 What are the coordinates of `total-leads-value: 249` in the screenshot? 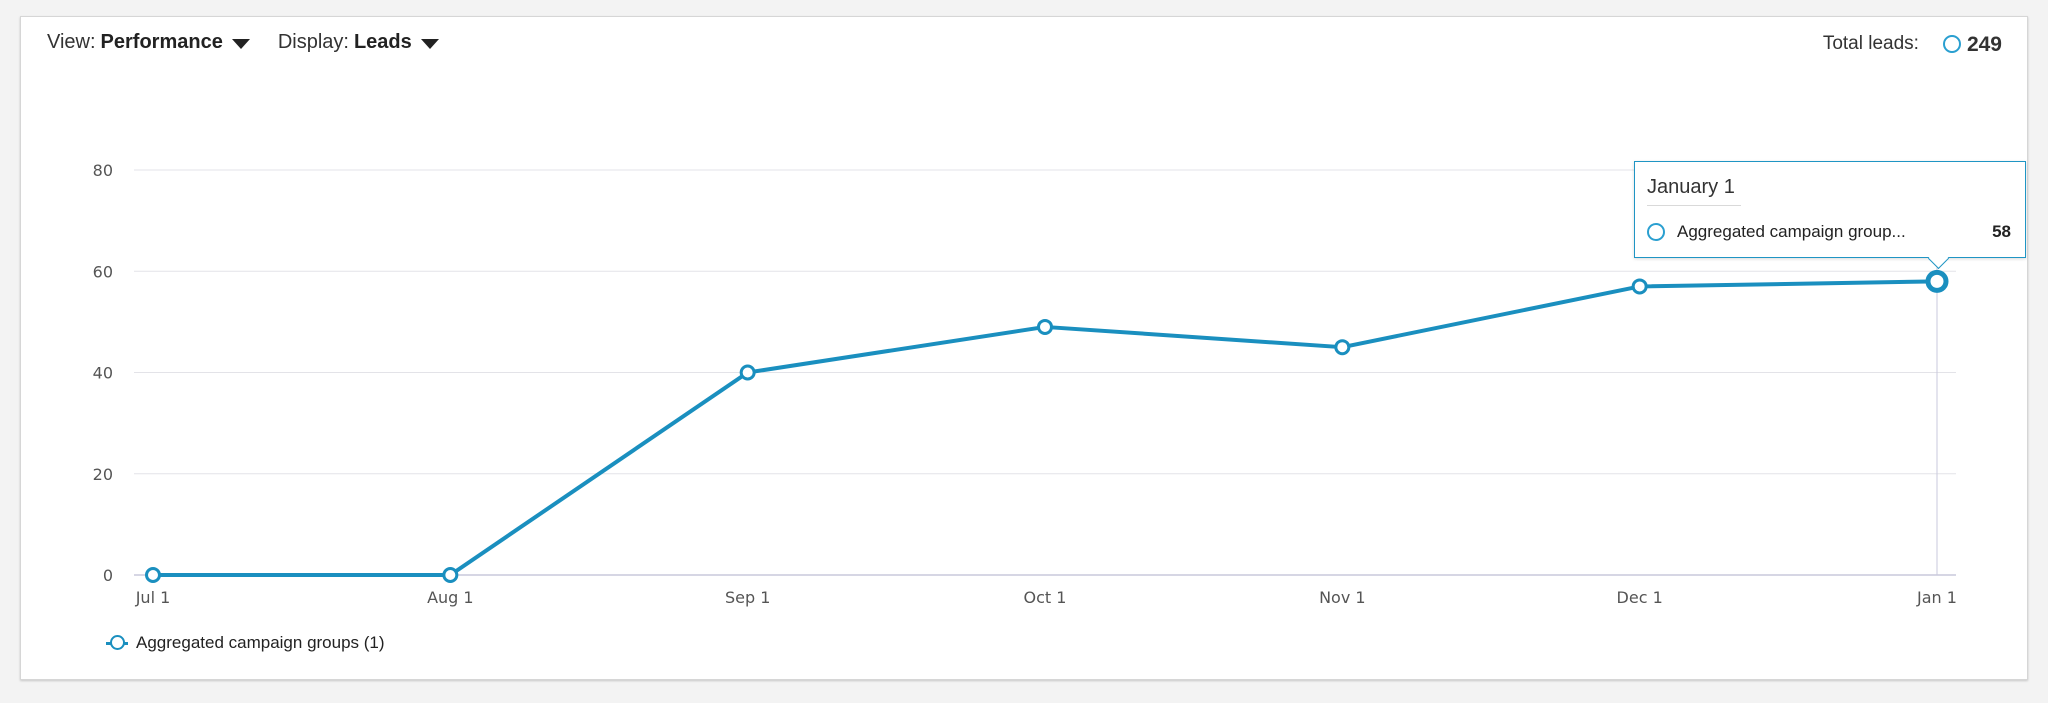 It's located at (1984, 44).